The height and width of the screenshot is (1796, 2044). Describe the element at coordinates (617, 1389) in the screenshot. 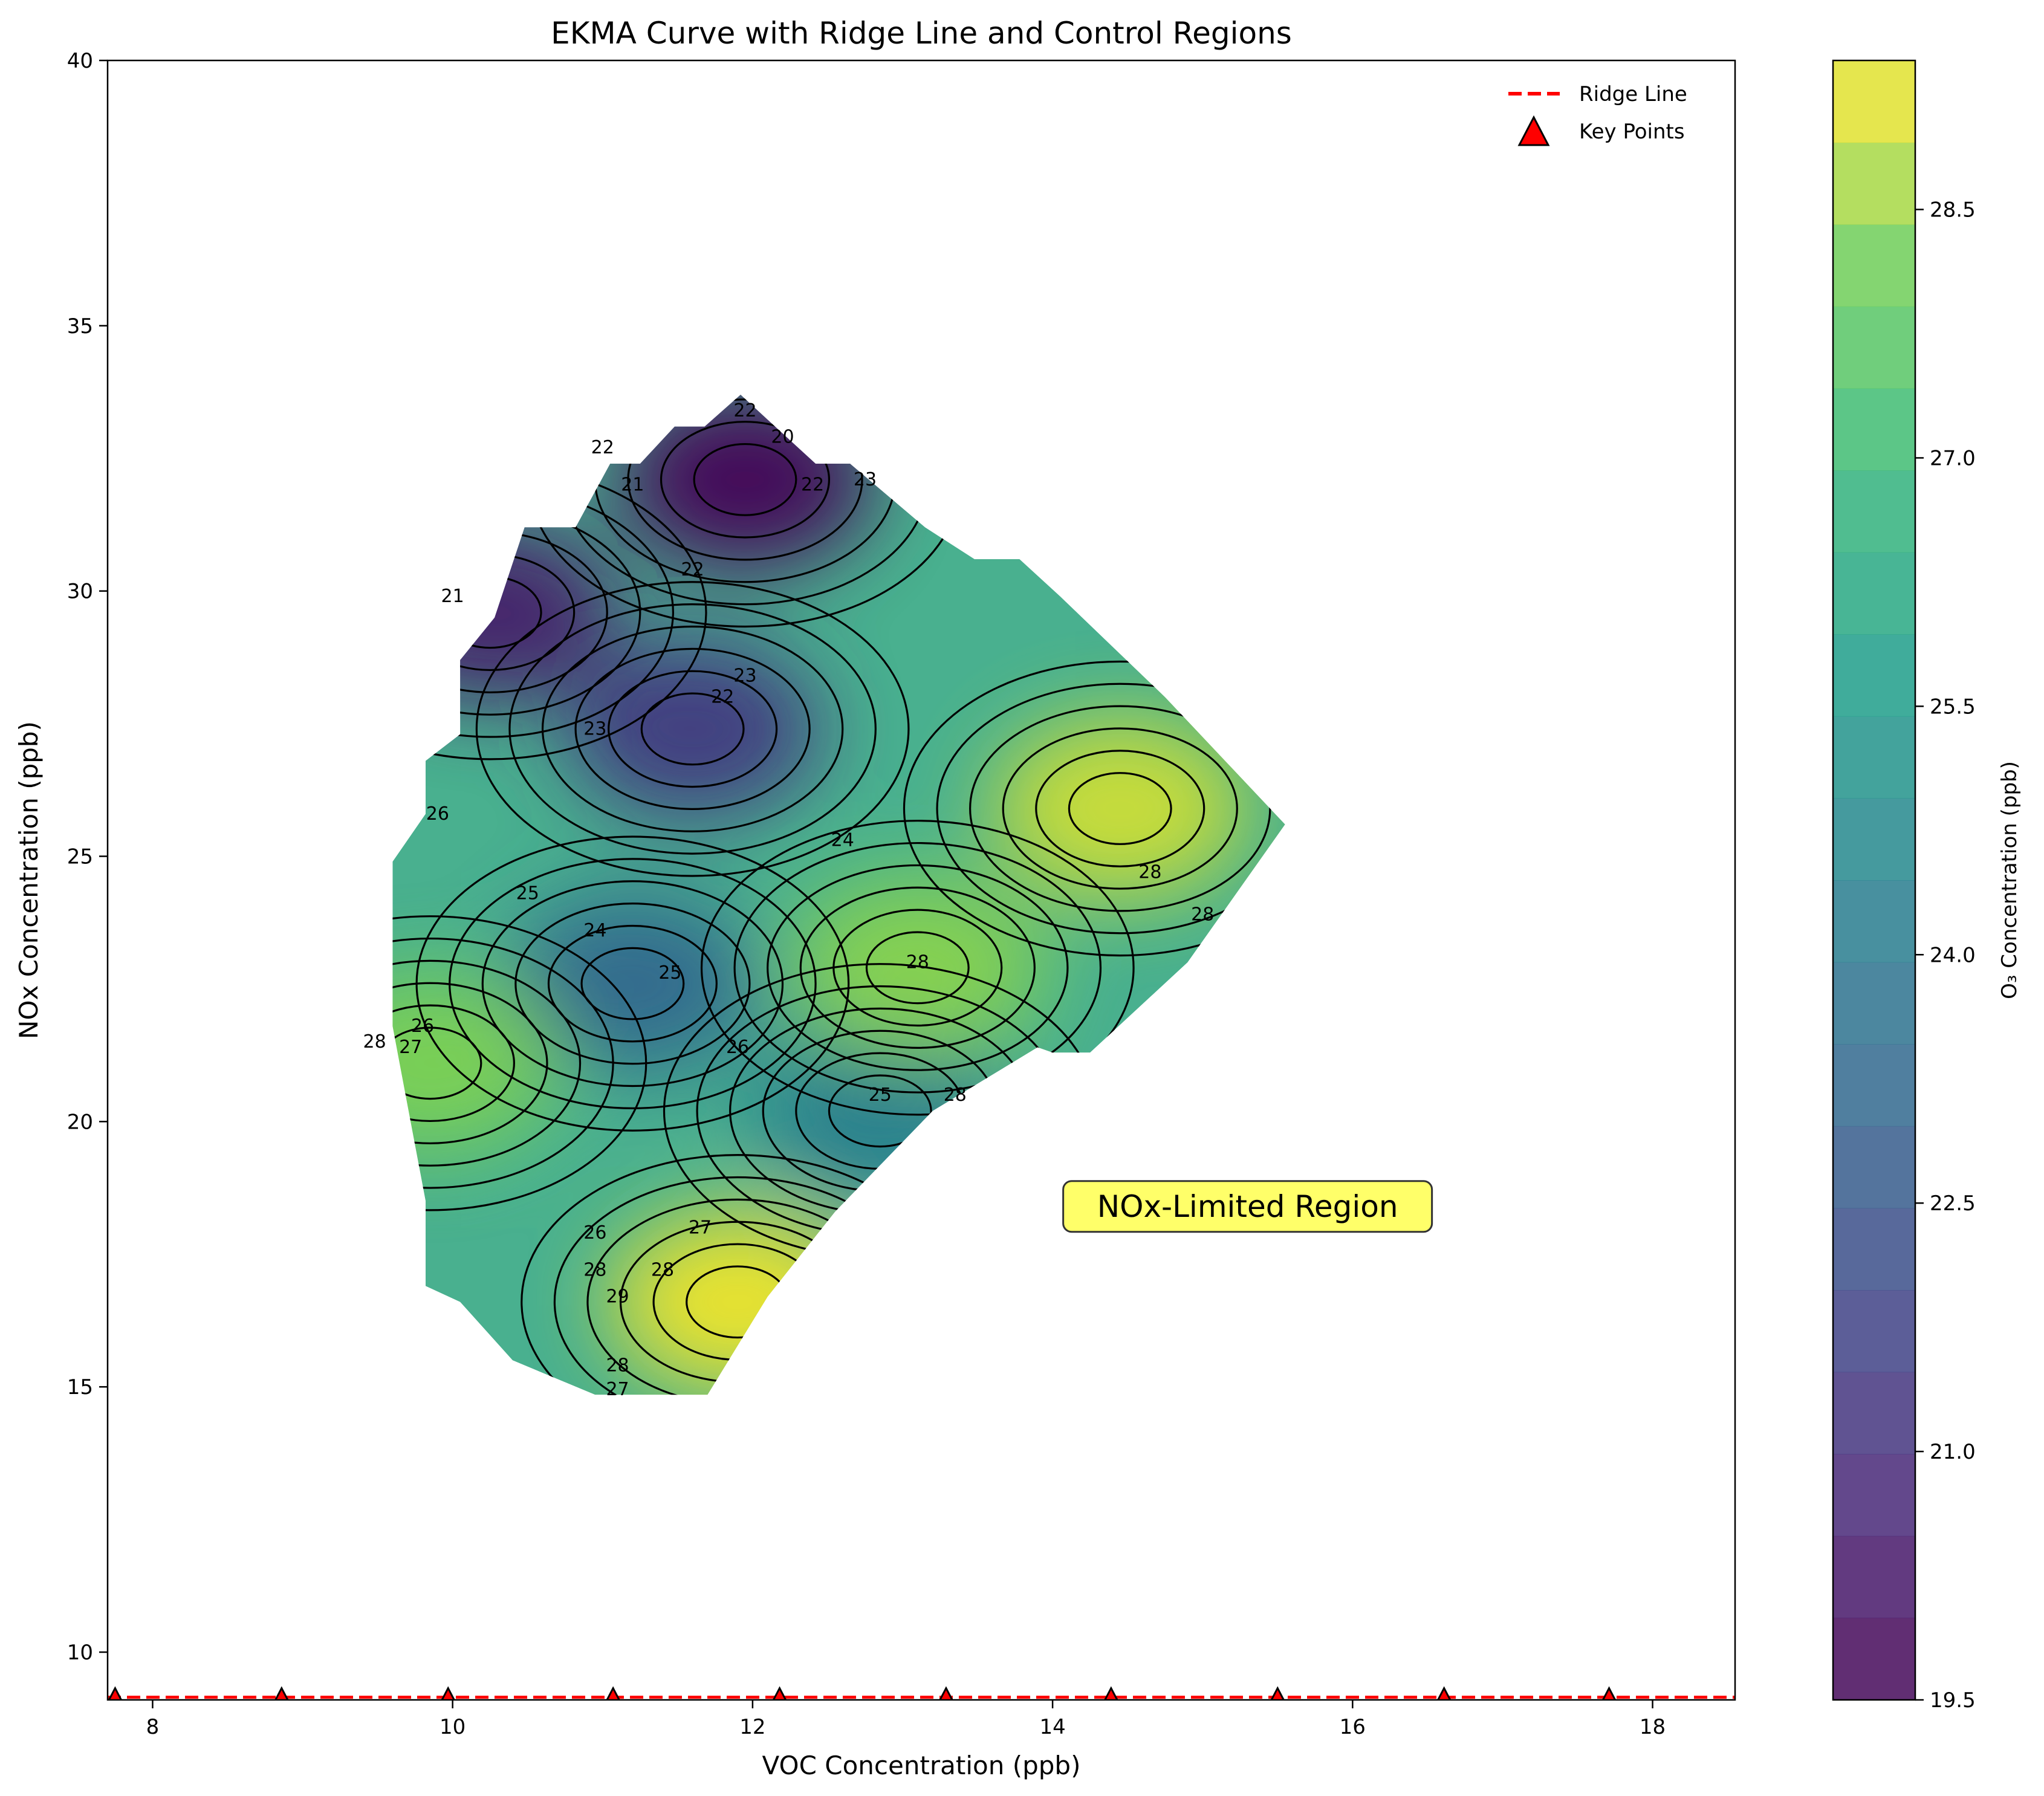

I see `contour-label-31: 27` at that location.